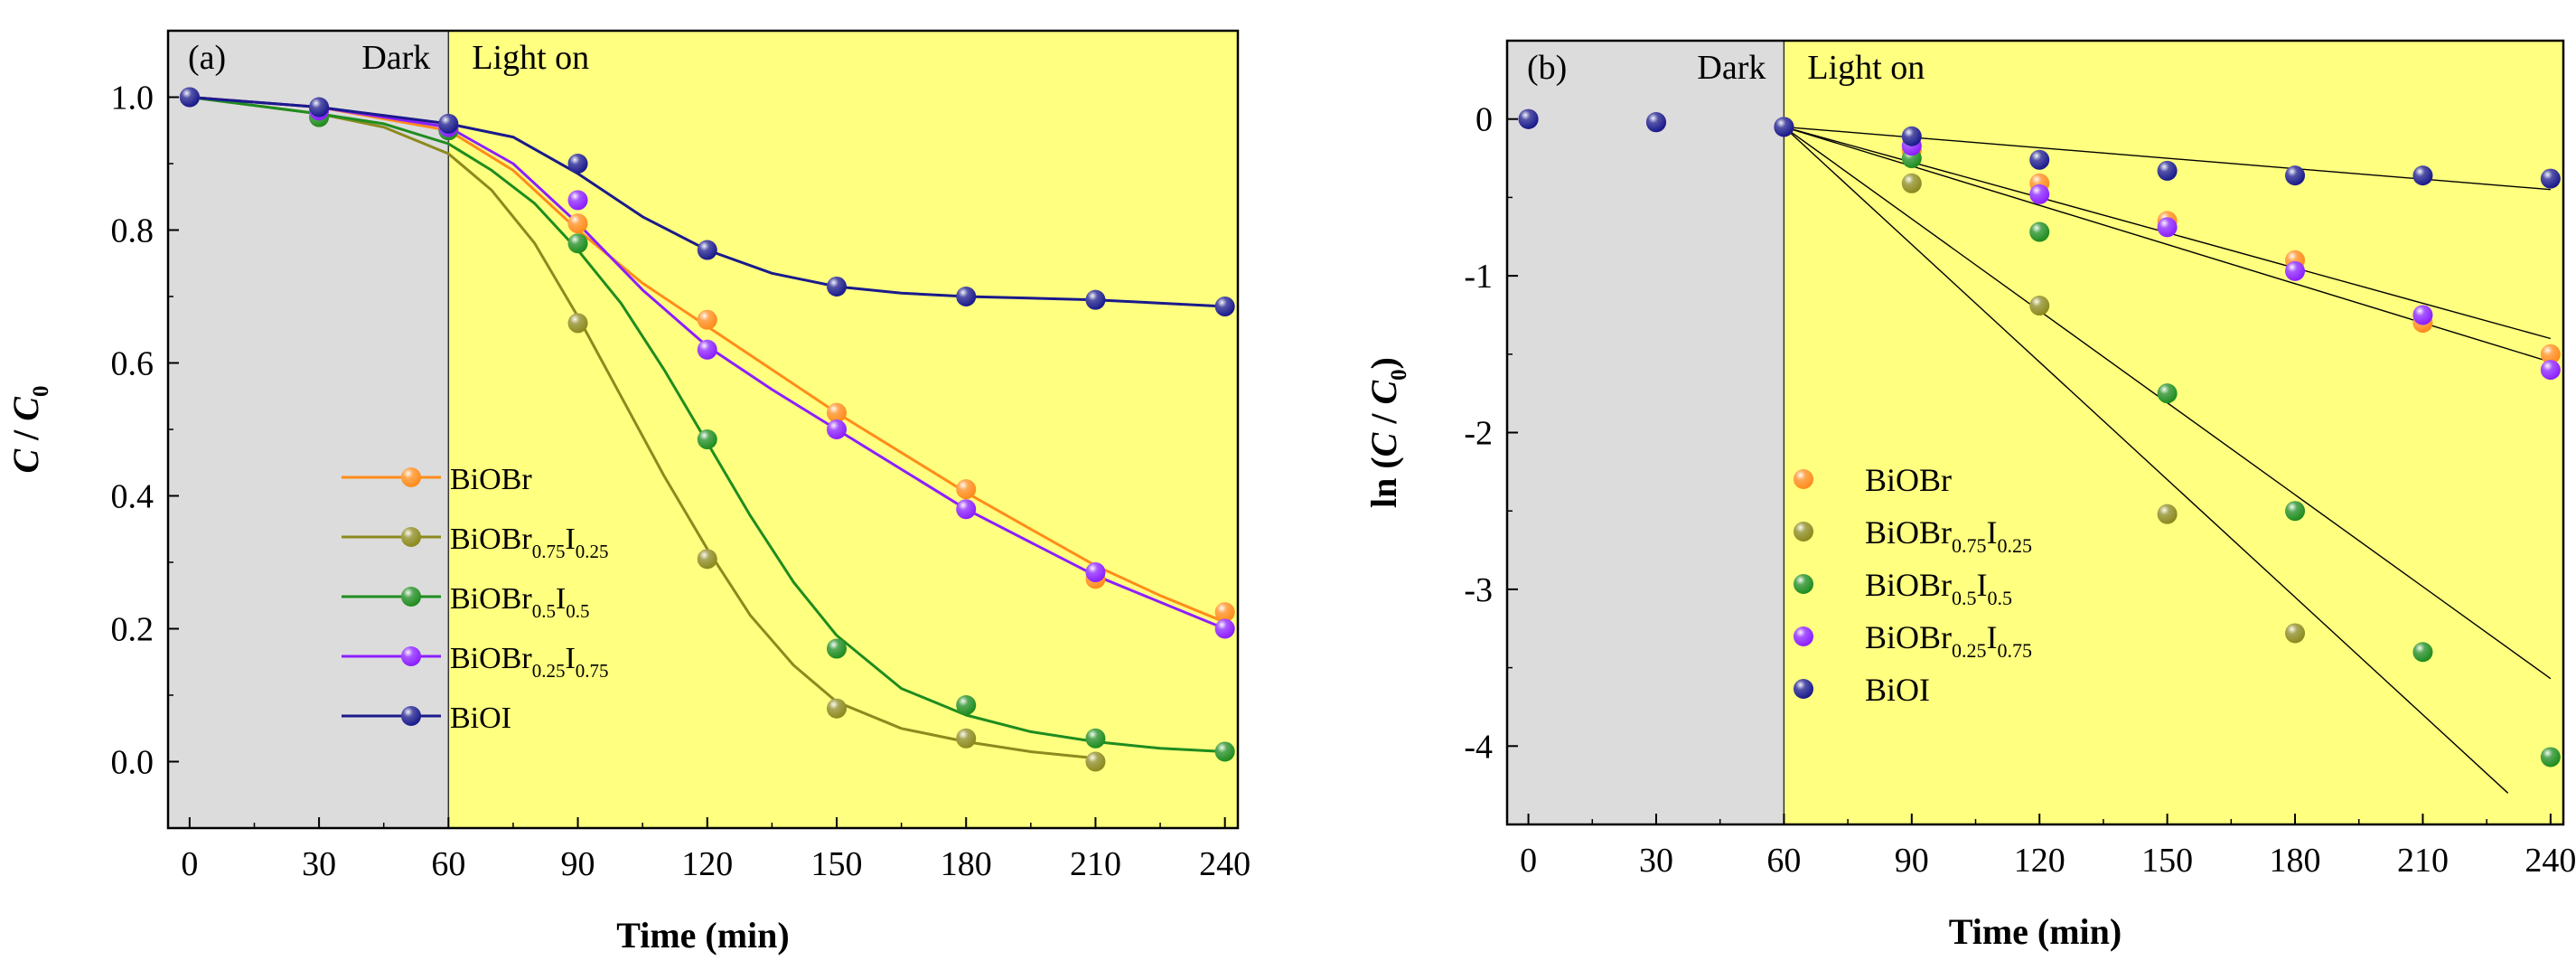 This screenshot has width=2576, height=970. I want to click on y-tick-label: 0.2, so click(133, 630).